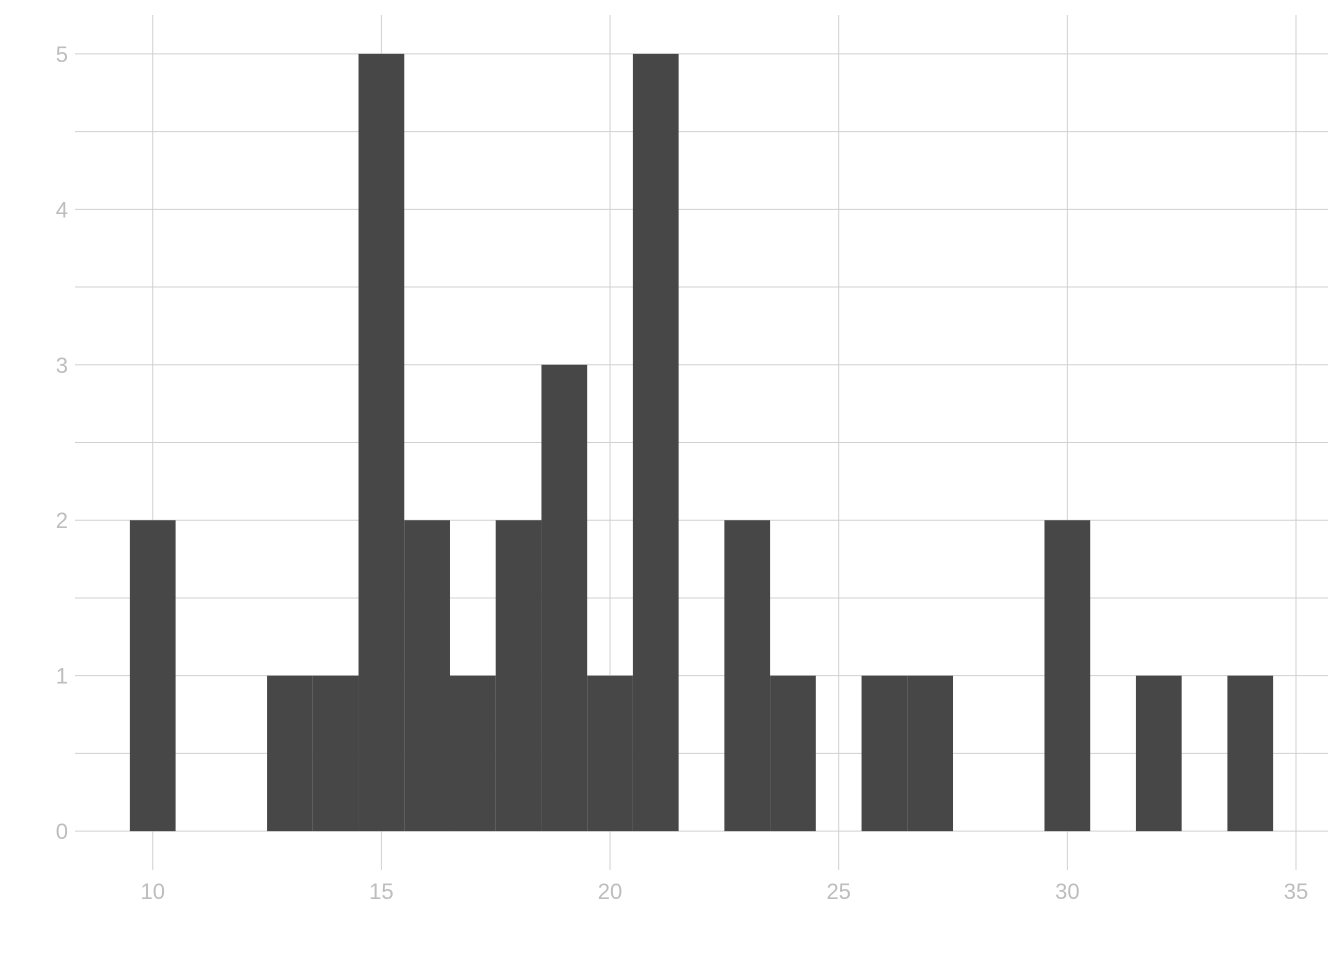 The height and width of the screenshot is (960, 1344). Describe the element at coordinates (1067, 891) in the screenshot. I see `x-tick-label: 30` at that location.